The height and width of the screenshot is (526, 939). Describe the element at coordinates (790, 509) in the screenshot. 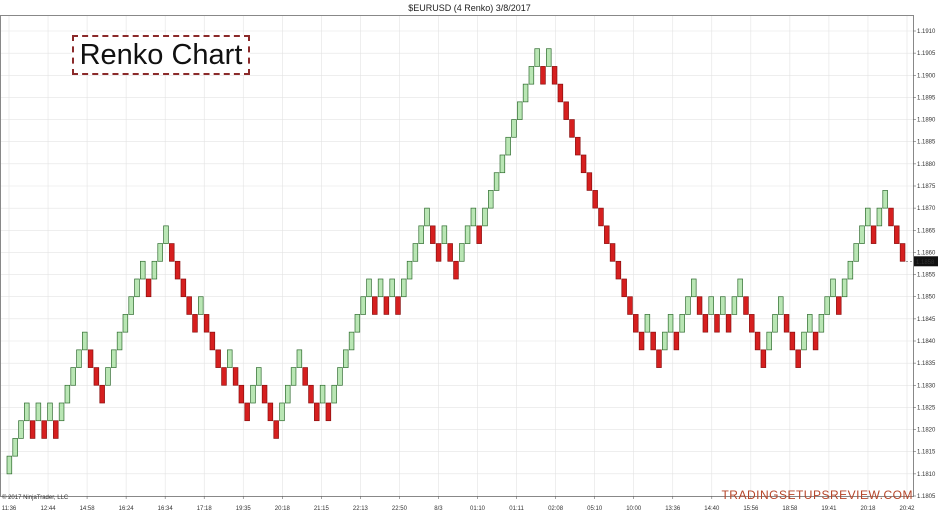

I see `x-tick-label: 18:58` at that location.